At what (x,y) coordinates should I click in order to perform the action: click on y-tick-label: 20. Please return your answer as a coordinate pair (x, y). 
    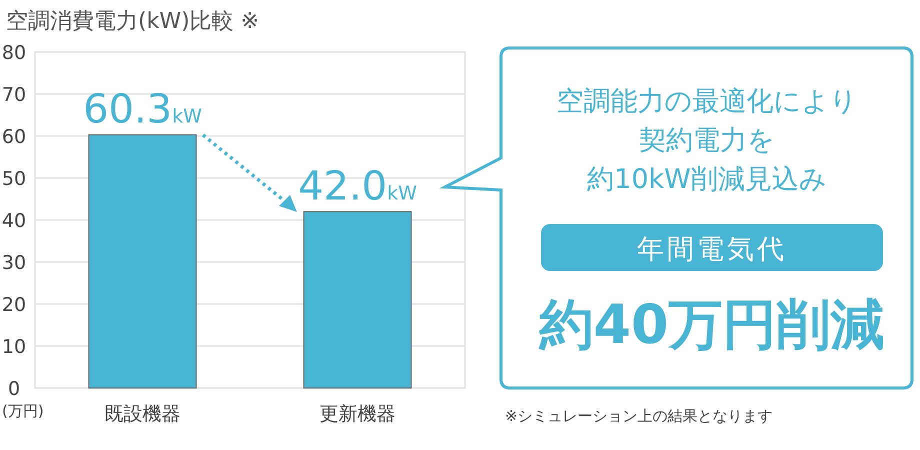
    Looking at the image, I should click on (14, 305).